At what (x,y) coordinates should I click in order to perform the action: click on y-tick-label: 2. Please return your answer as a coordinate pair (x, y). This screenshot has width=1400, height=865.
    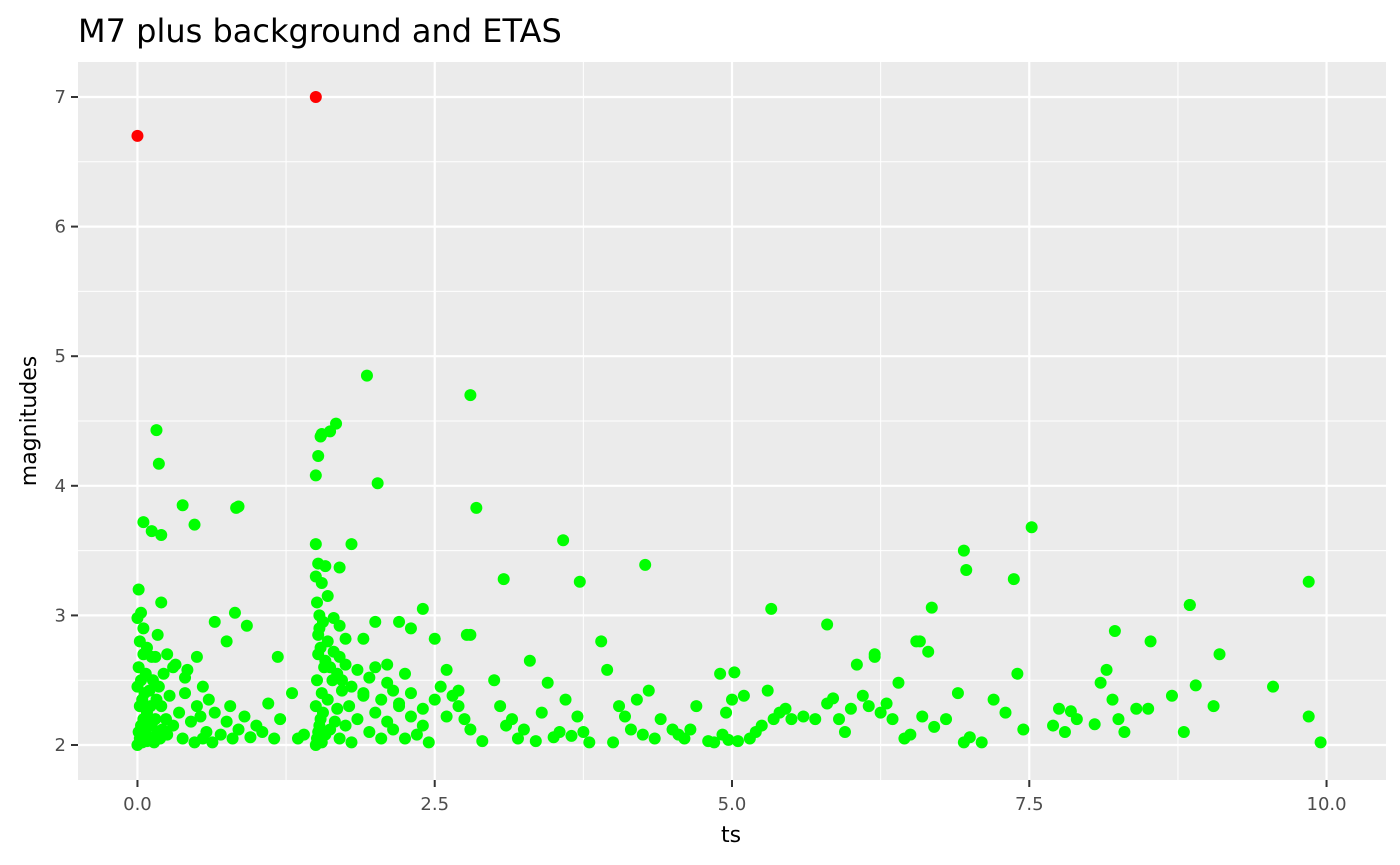
    Looking at the image, I should click on (60, 745).